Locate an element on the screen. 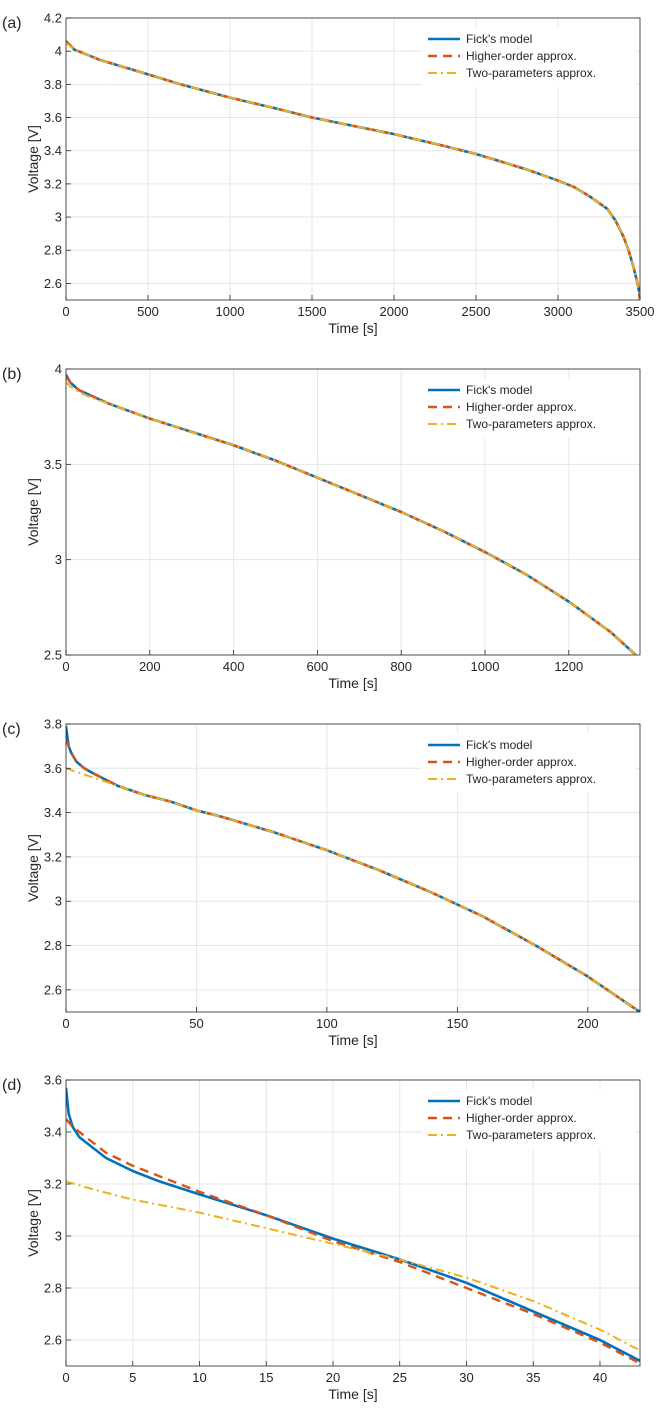 Image resolution: width=658 pixels, height=1414 pixels. x-tick-label: 20 is located at coordinates (333, 1377).